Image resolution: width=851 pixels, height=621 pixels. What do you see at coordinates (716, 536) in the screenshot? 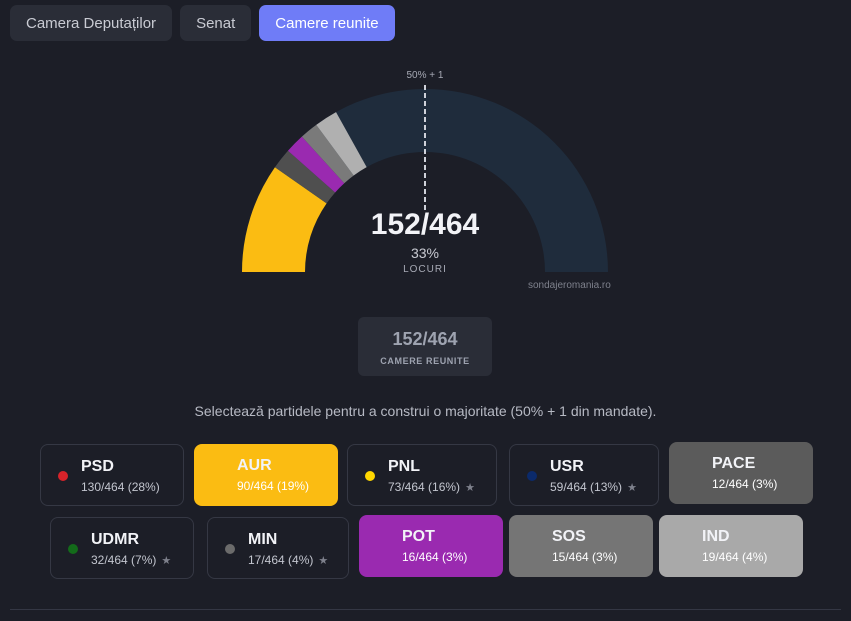
I see `party-name: IND` at bounding box center [716, 536].